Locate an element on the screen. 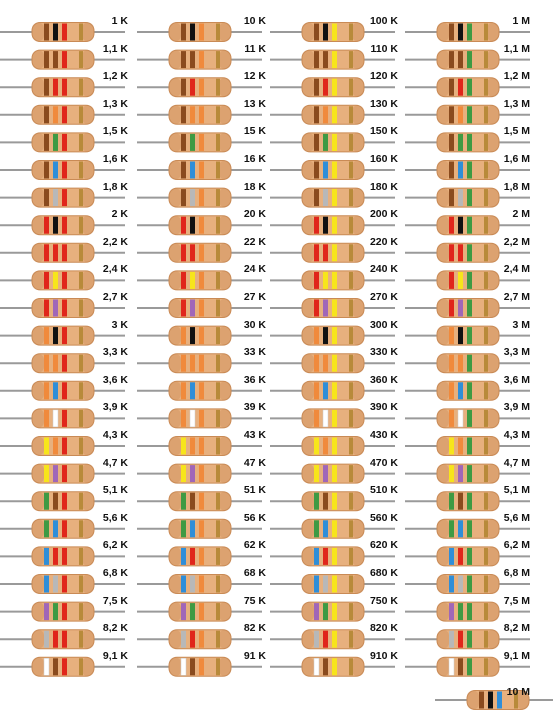 Image resolution: width=553 pixels, height=718 pixels. resistor-value-label: 11 K is located at coordinates (255, 48).